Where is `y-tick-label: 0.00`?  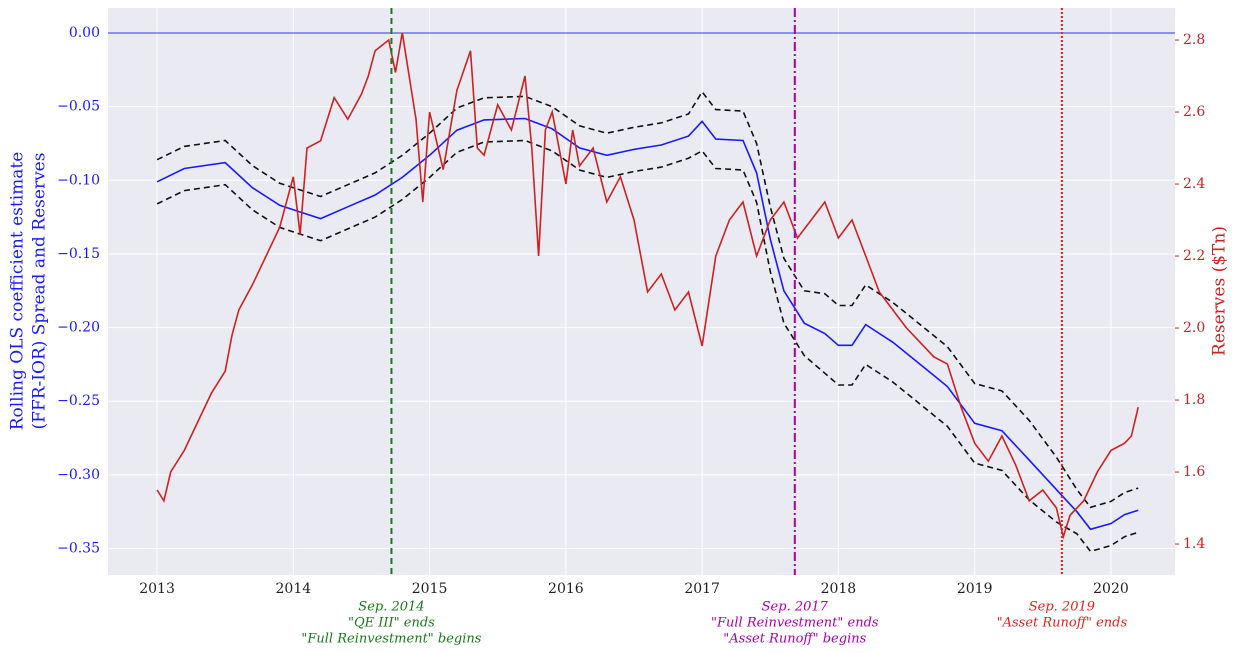
y-tick-label: 0.00 is located at coordinates (84, 33).